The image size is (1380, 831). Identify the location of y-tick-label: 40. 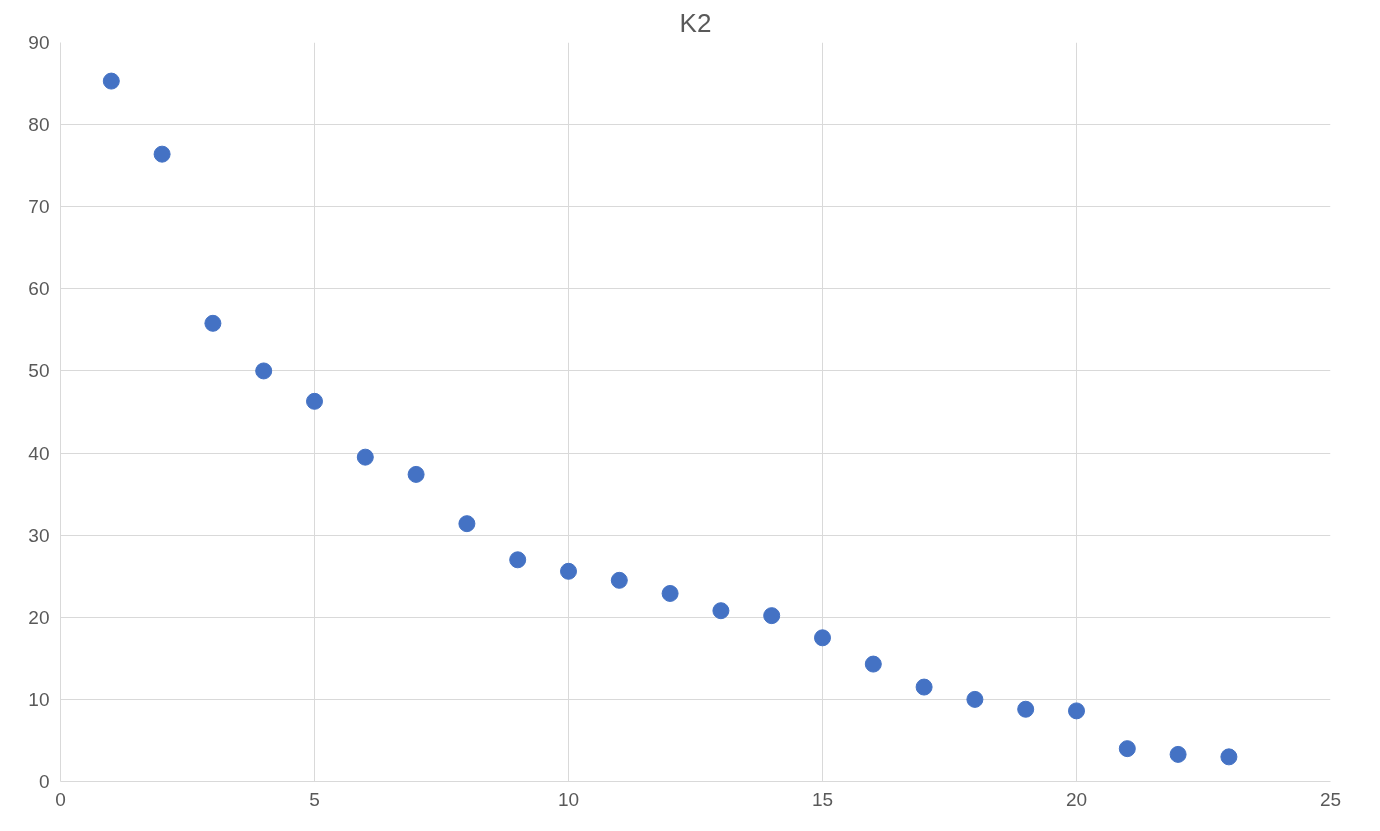
(39, 453).